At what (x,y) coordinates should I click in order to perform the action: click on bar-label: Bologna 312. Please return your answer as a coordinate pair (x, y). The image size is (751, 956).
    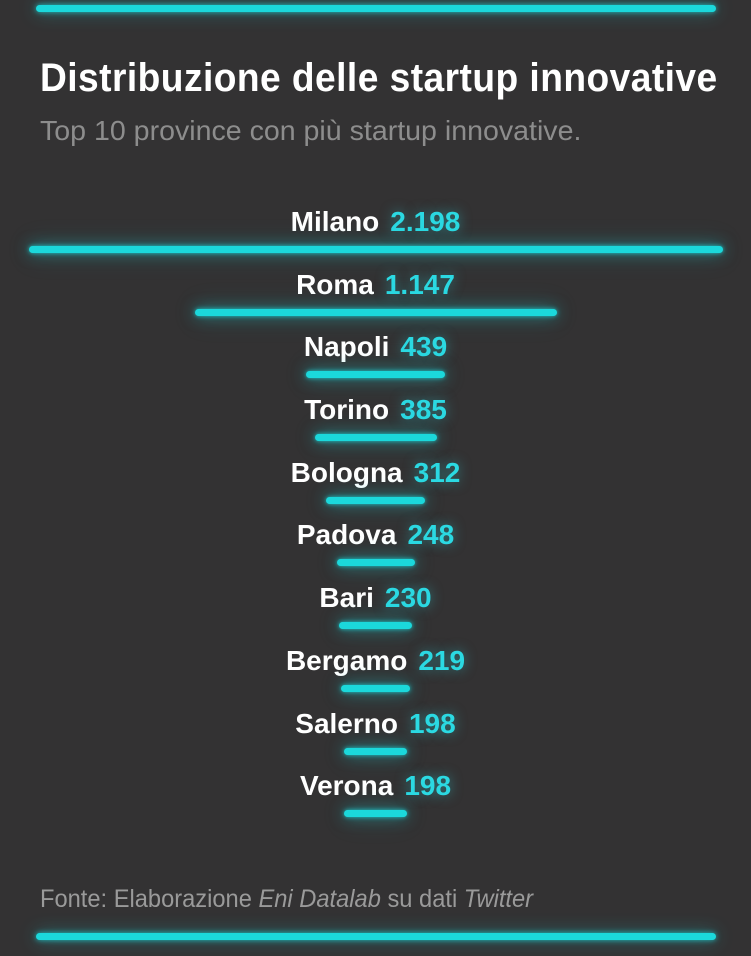
    Looking at the image, I should click on (376, 473).